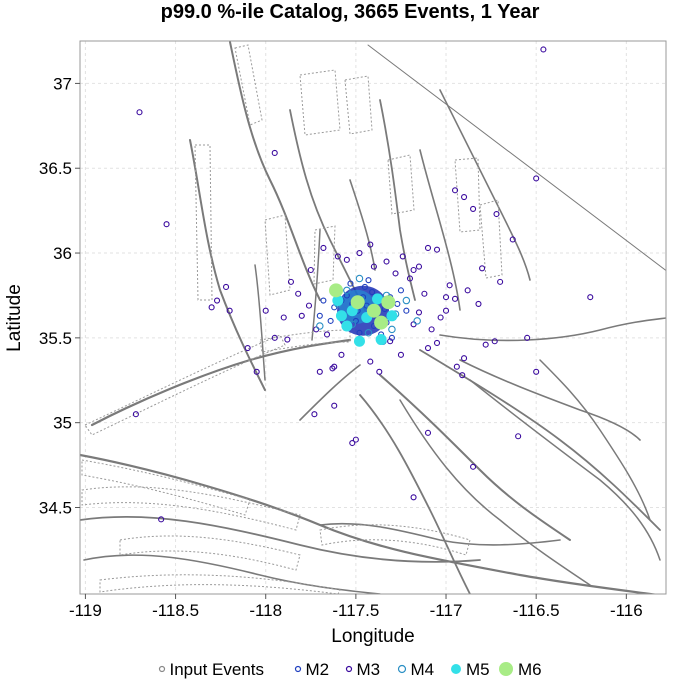  I want to click on legend-label: Input Events, so click(217, 669).